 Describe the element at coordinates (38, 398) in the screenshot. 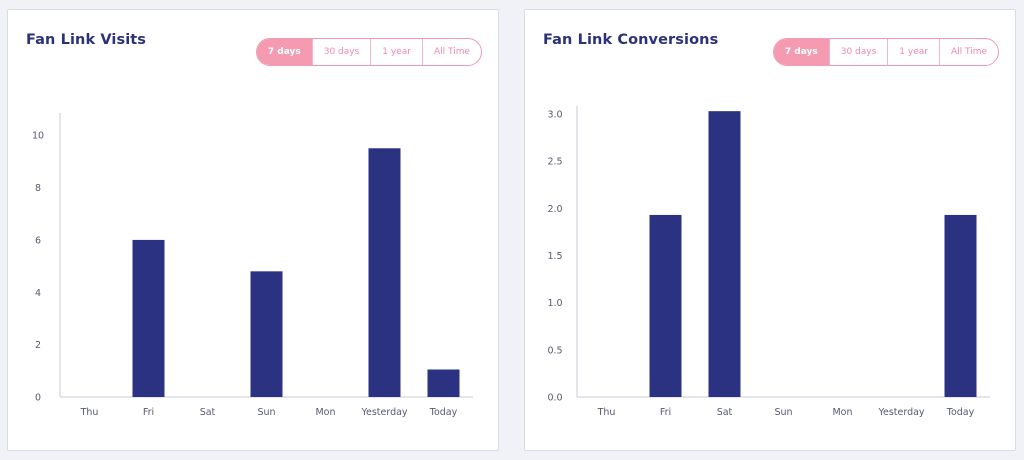

I see `y-tick-label: 0` at that location.